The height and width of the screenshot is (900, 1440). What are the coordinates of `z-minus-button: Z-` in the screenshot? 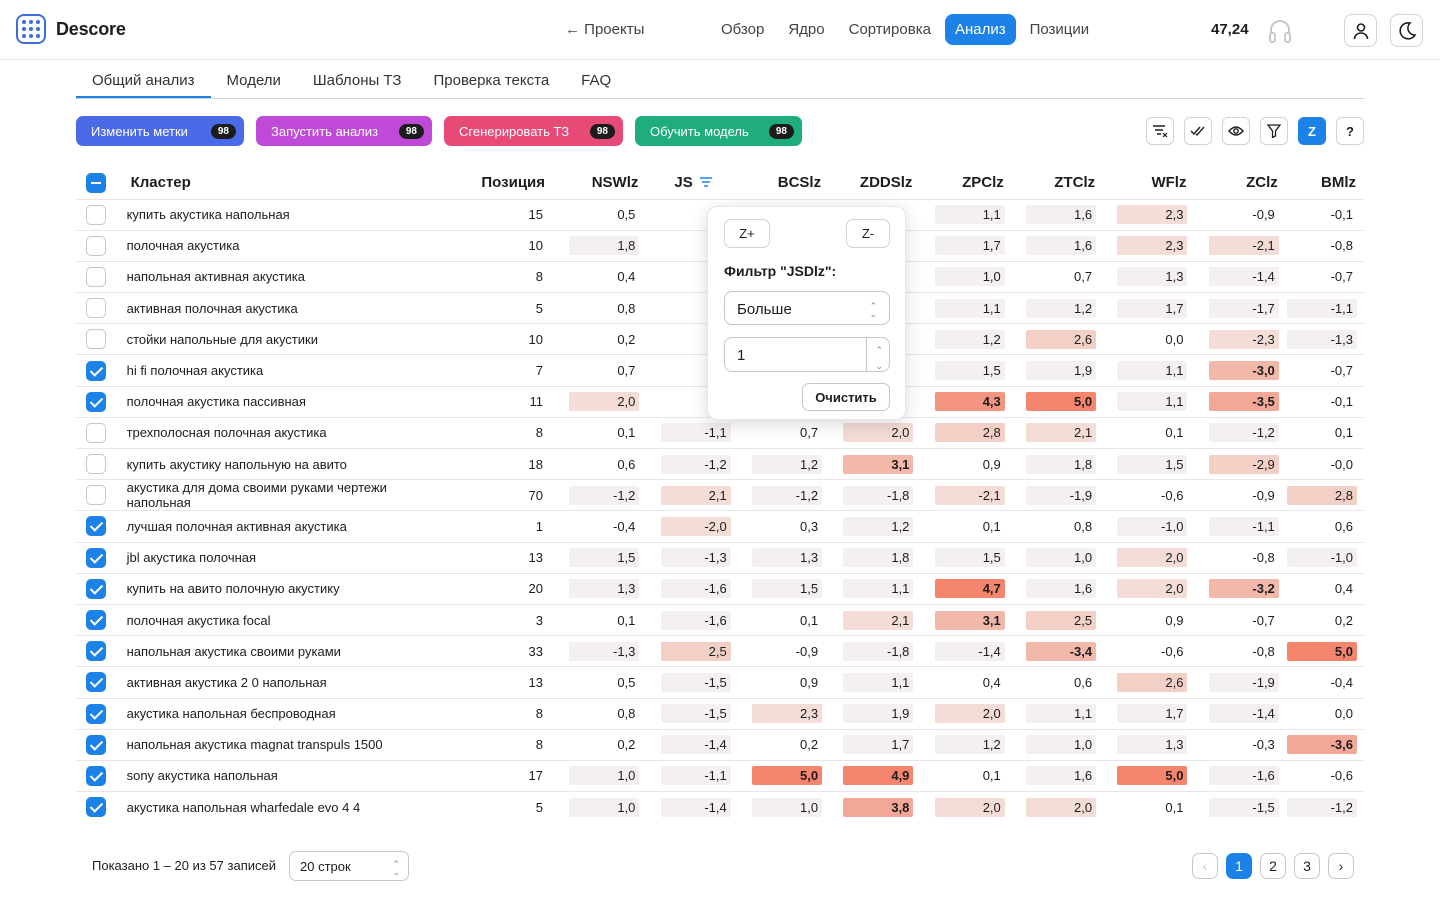 It's located at (868, 233).